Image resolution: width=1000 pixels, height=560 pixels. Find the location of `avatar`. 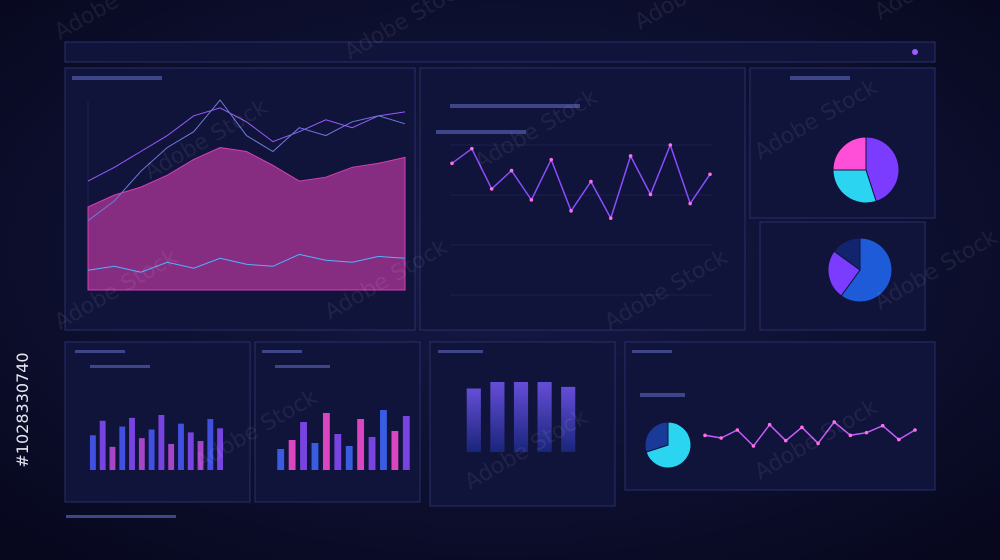

avatar is located at coordinates (915, 52).